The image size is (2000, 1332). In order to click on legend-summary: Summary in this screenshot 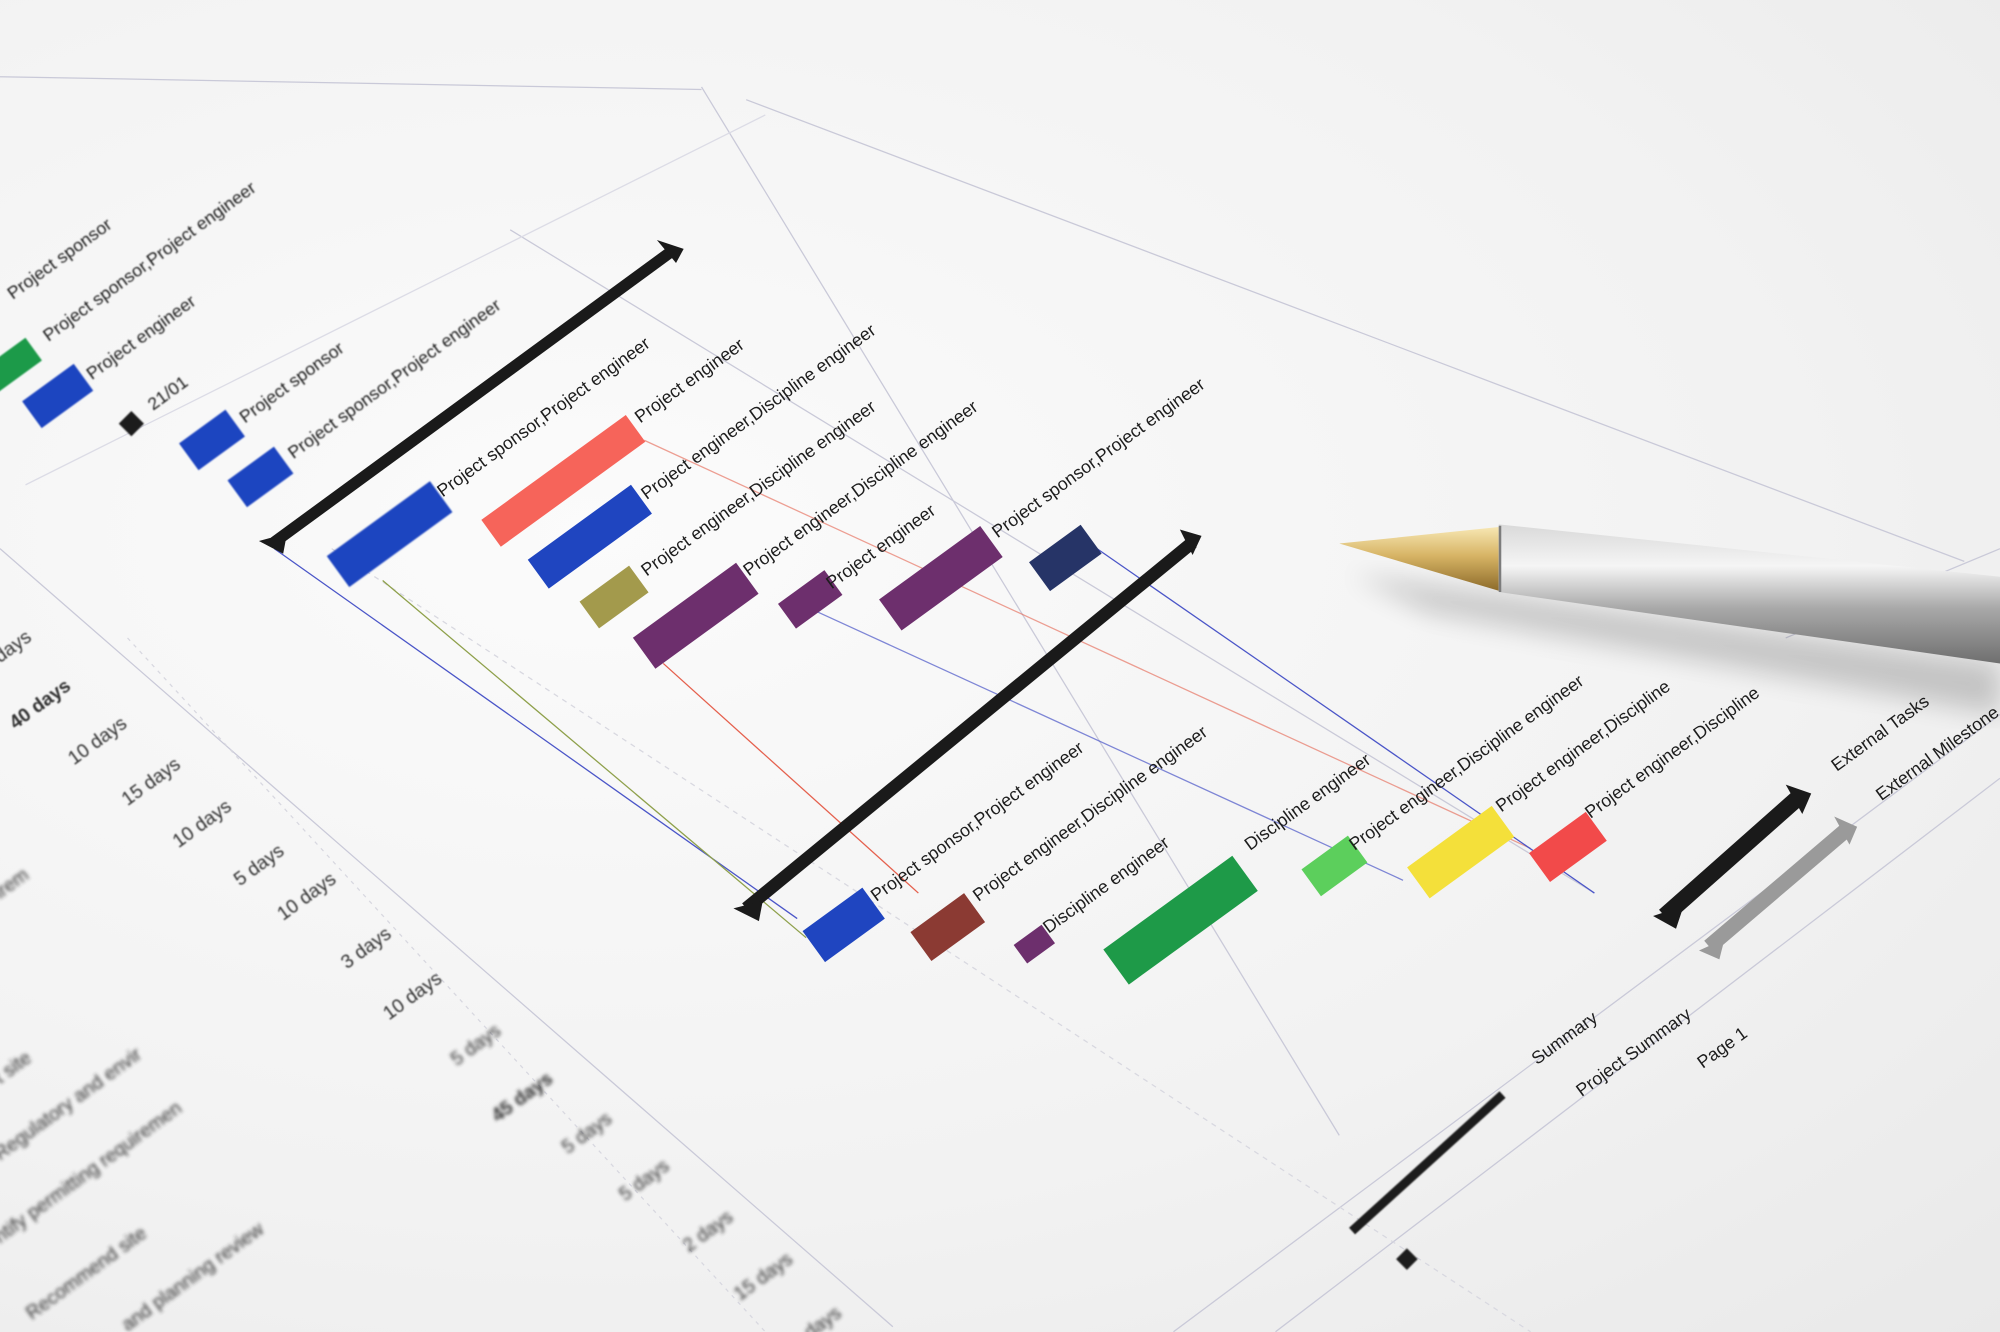, I will do `click(1565, 1037)`.